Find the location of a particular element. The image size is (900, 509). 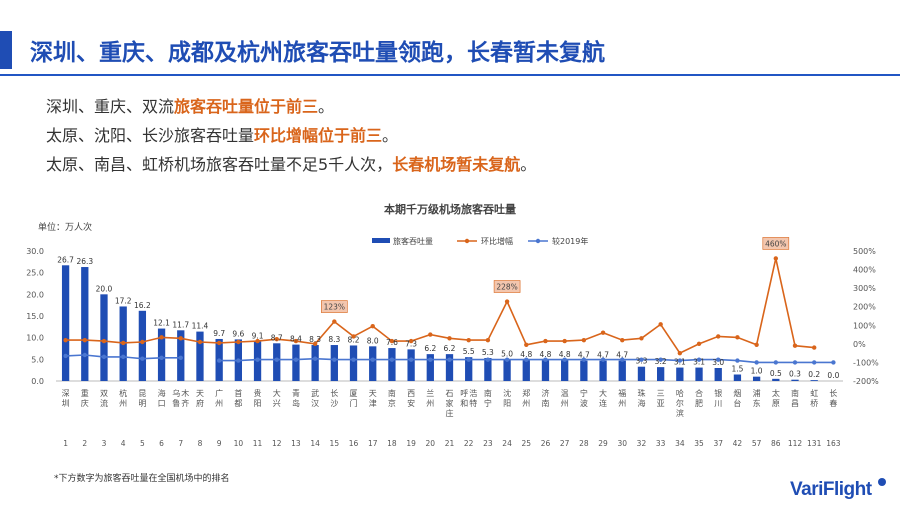

rank-label: 14 is located at coordinates (315, 443).